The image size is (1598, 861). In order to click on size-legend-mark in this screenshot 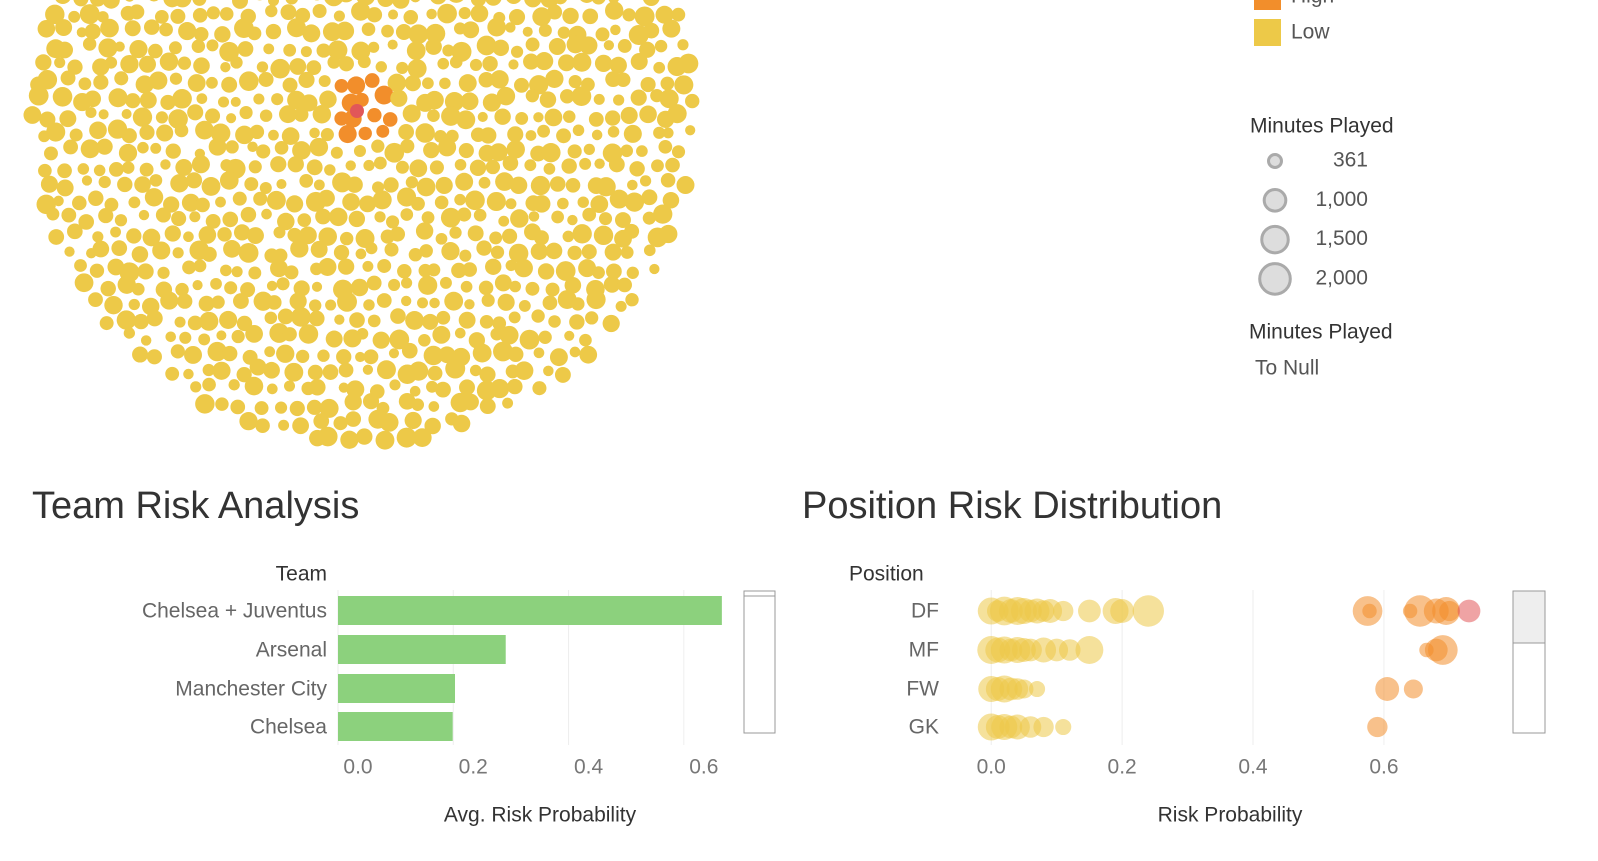, I will do `click(1275, 161)`.